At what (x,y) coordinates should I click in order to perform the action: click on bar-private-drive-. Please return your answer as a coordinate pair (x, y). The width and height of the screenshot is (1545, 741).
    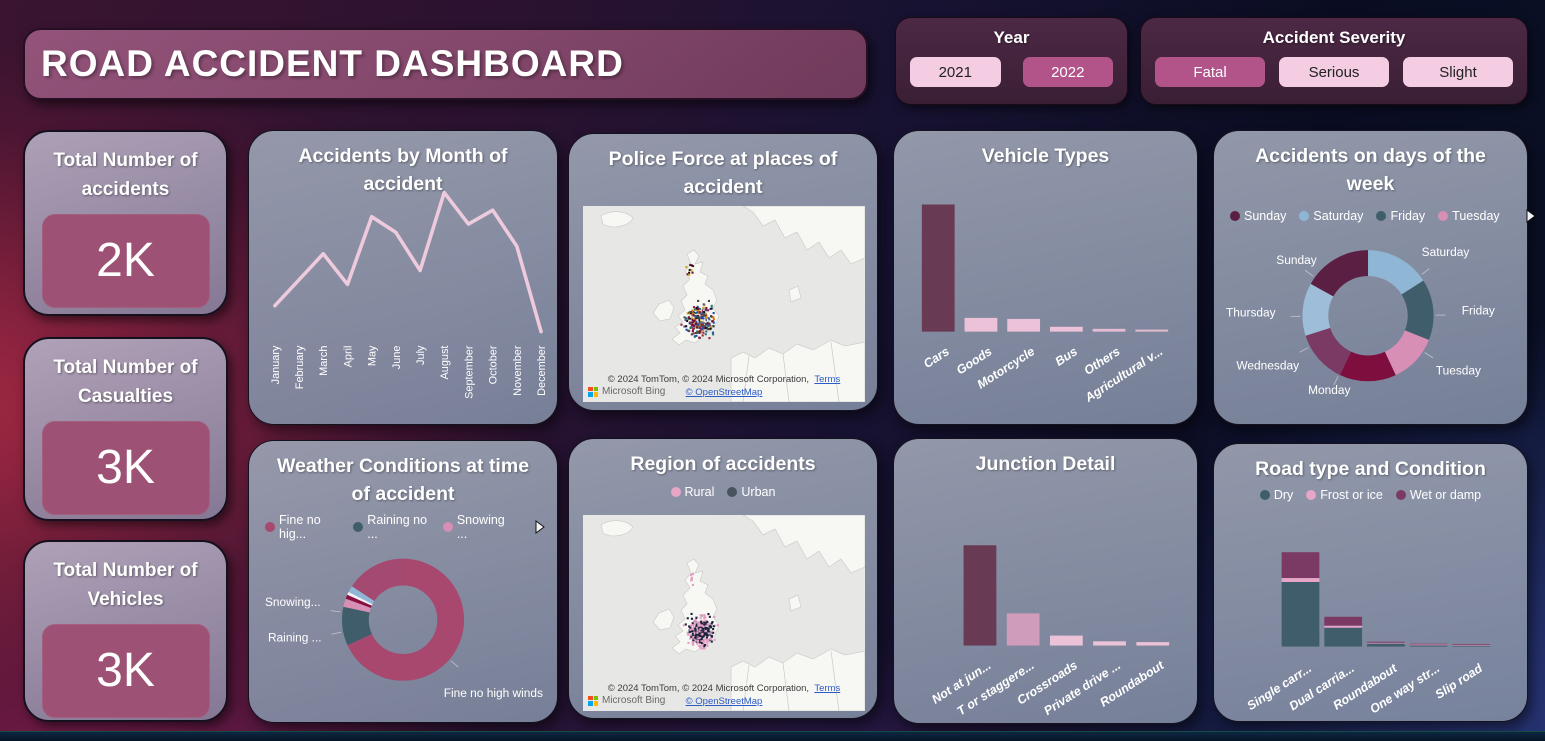
    Looking at the image, I should click on (1109, 643).